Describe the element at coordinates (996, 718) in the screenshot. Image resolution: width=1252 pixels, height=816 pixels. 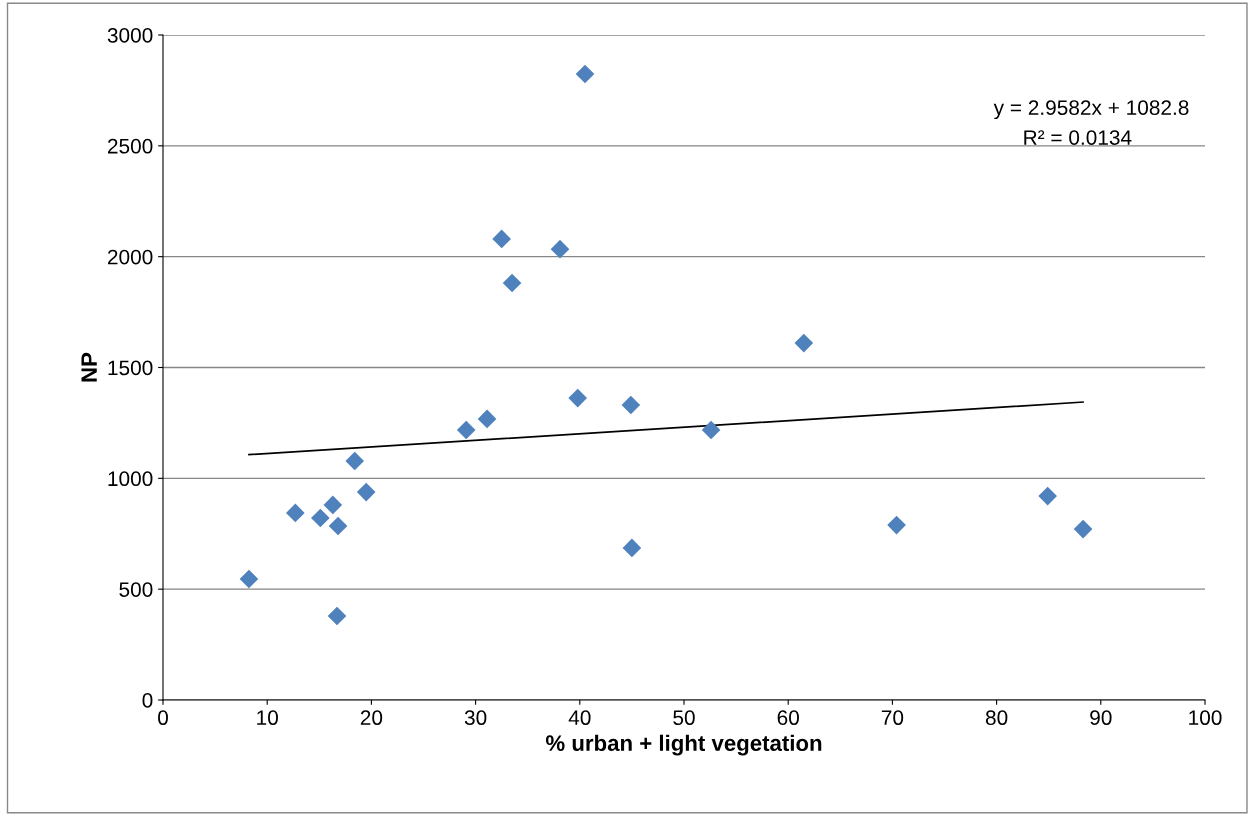
I see `x-tick-label: 80` at that location.